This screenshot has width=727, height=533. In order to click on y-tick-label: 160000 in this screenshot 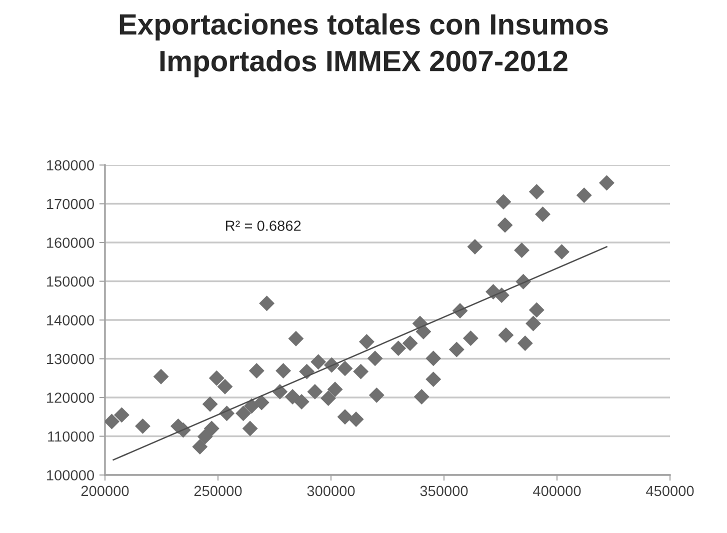, I will do `click(70, 243)`.